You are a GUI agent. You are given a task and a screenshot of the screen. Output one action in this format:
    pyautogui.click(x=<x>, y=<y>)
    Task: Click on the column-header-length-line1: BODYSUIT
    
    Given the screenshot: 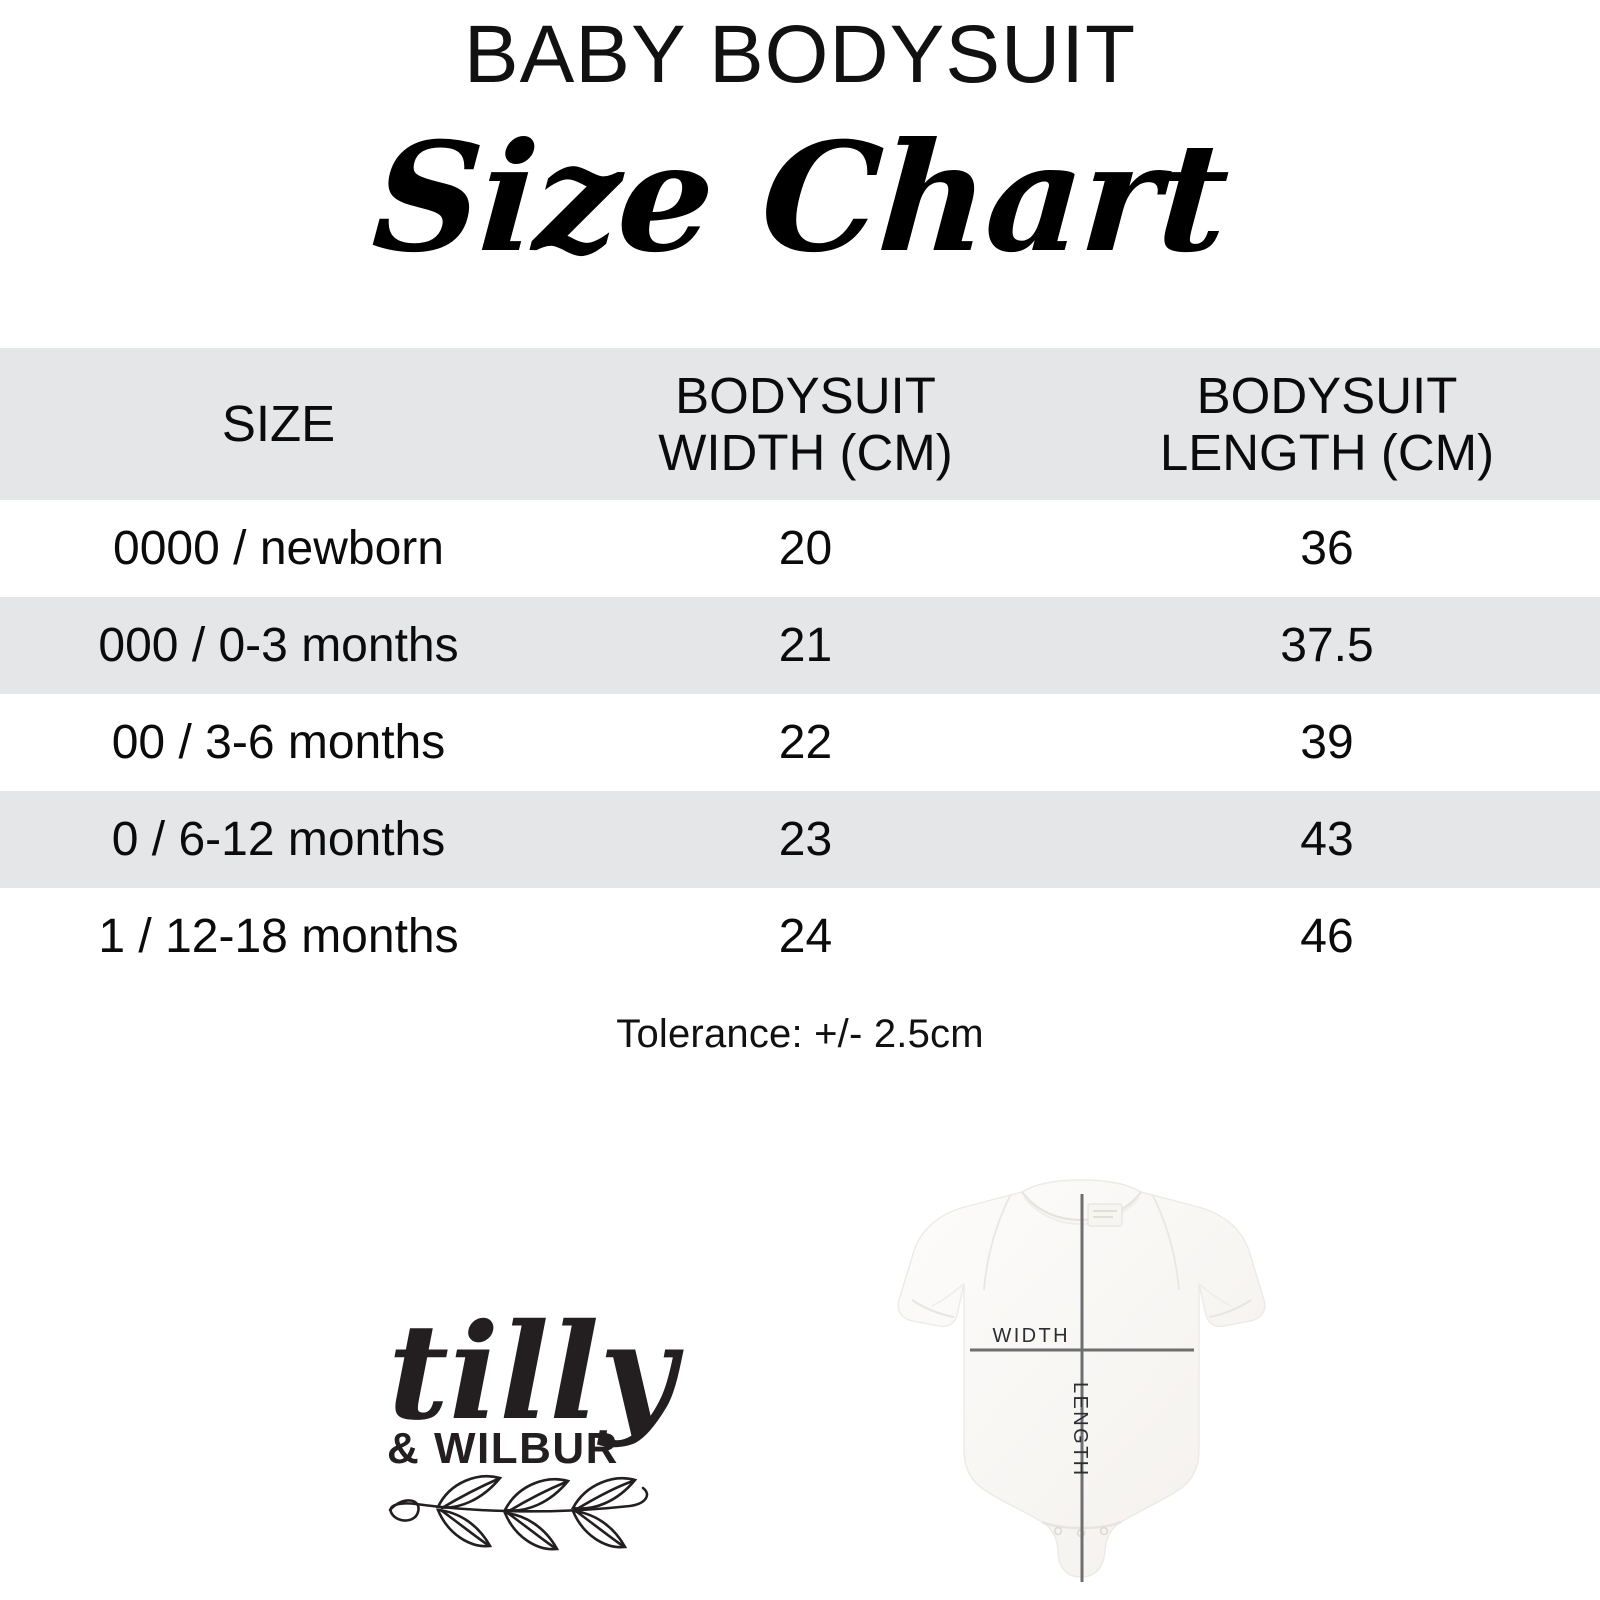 What is the action you would take?
    pyautogui.click(x=1327, y=395)
    